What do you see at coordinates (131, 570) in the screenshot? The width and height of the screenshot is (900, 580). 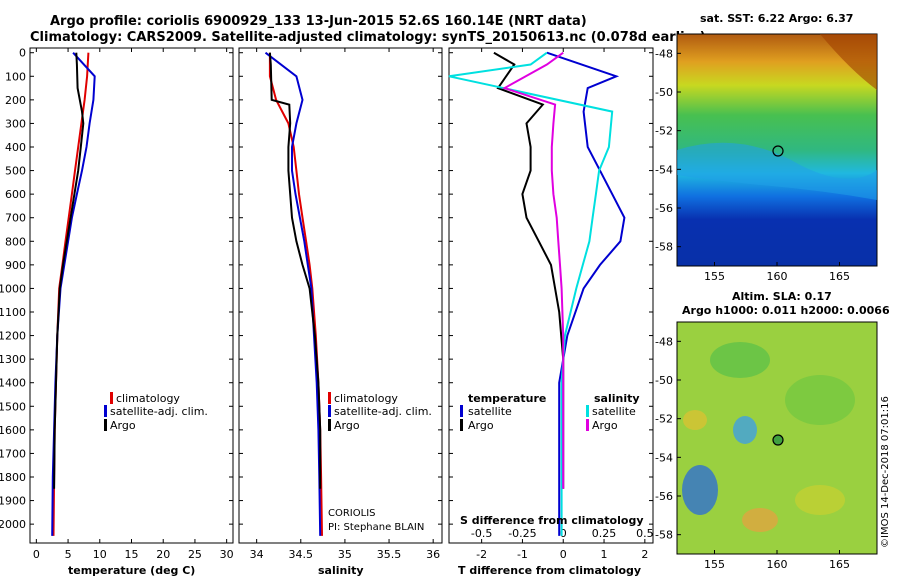 I see `xlabel-temperature: temperature (deg C)` at bounding box center [131, 570].